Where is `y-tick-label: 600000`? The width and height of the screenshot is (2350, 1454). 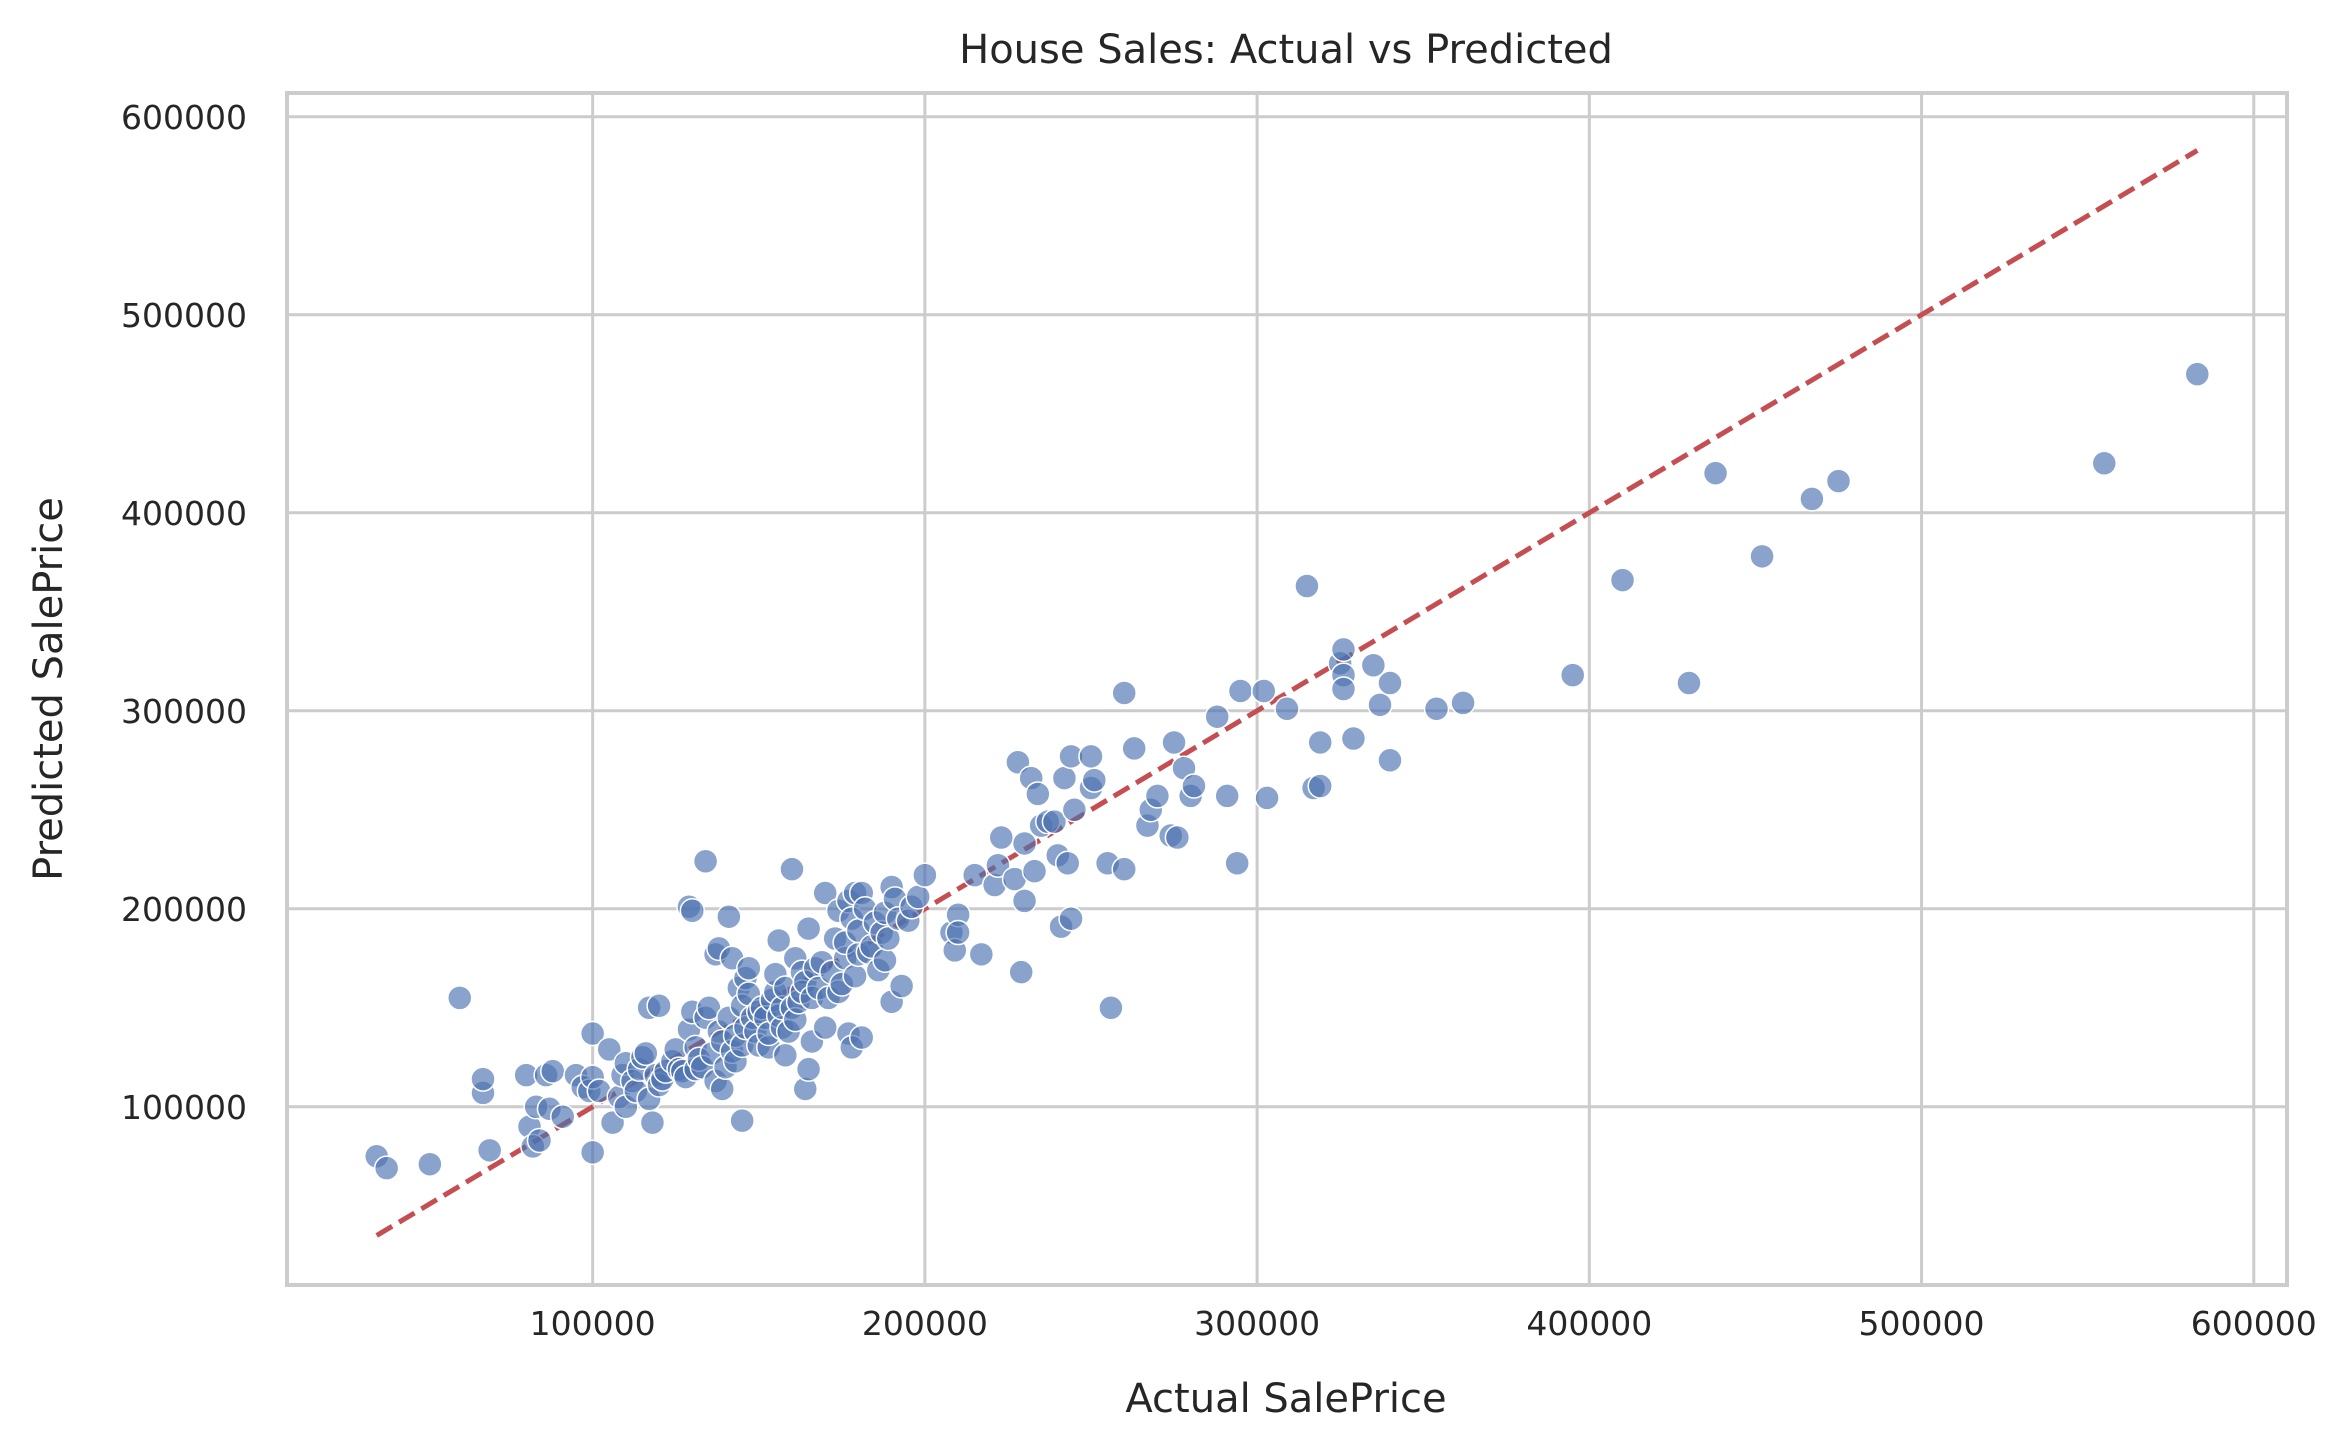 y-tick-label: 600000 is located at coordinates (184, 117).